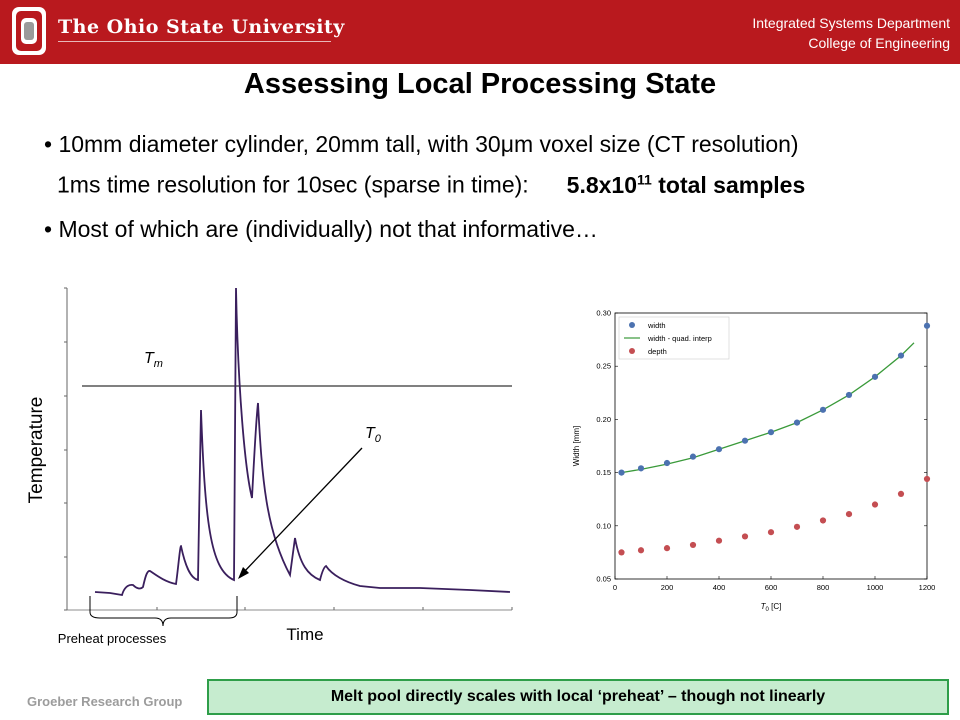 Image resolution: width=960 pixels, height=720 pixels. Describe the element at coordinates (879, 43) in the screenshot. I see `college-line: College of Engineering` at that location.